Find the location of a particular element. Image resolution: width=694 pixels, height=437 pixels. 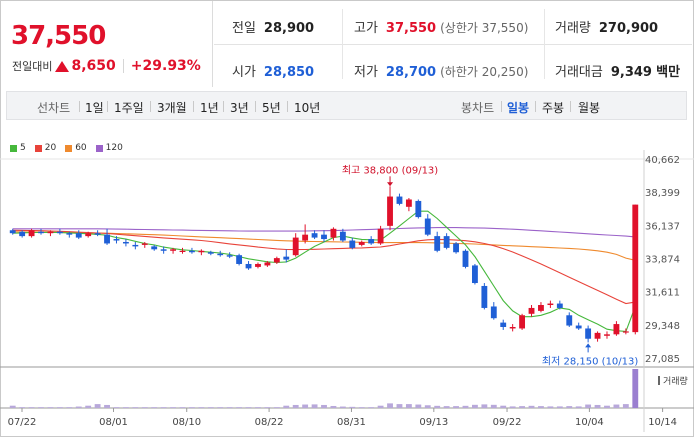

stat-low: 저가 28,700 (하한가 20,250) is located at coordinates (441, 70).